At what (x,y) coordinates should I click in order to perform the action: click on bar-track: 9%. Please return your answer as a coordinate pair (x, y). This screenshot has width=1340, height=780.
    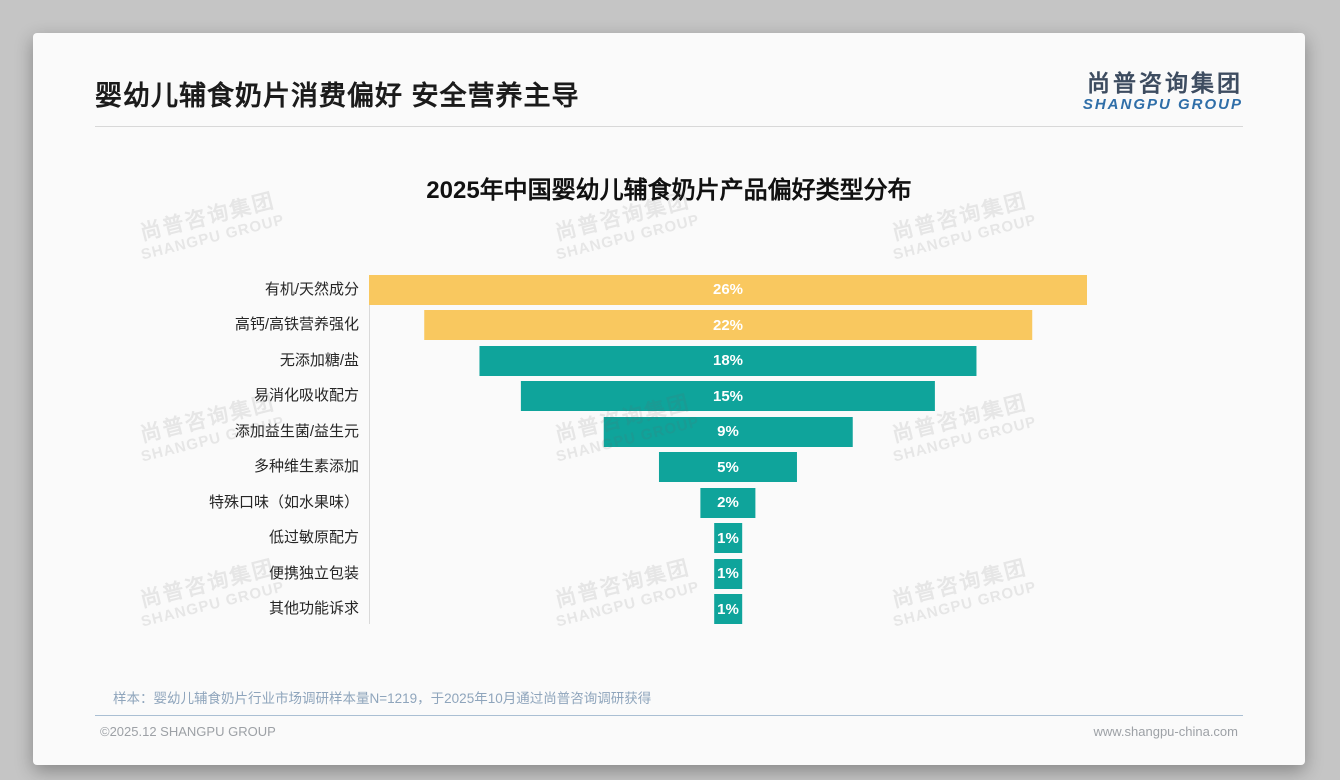
    Looking at the image, I should click on (728, 431).